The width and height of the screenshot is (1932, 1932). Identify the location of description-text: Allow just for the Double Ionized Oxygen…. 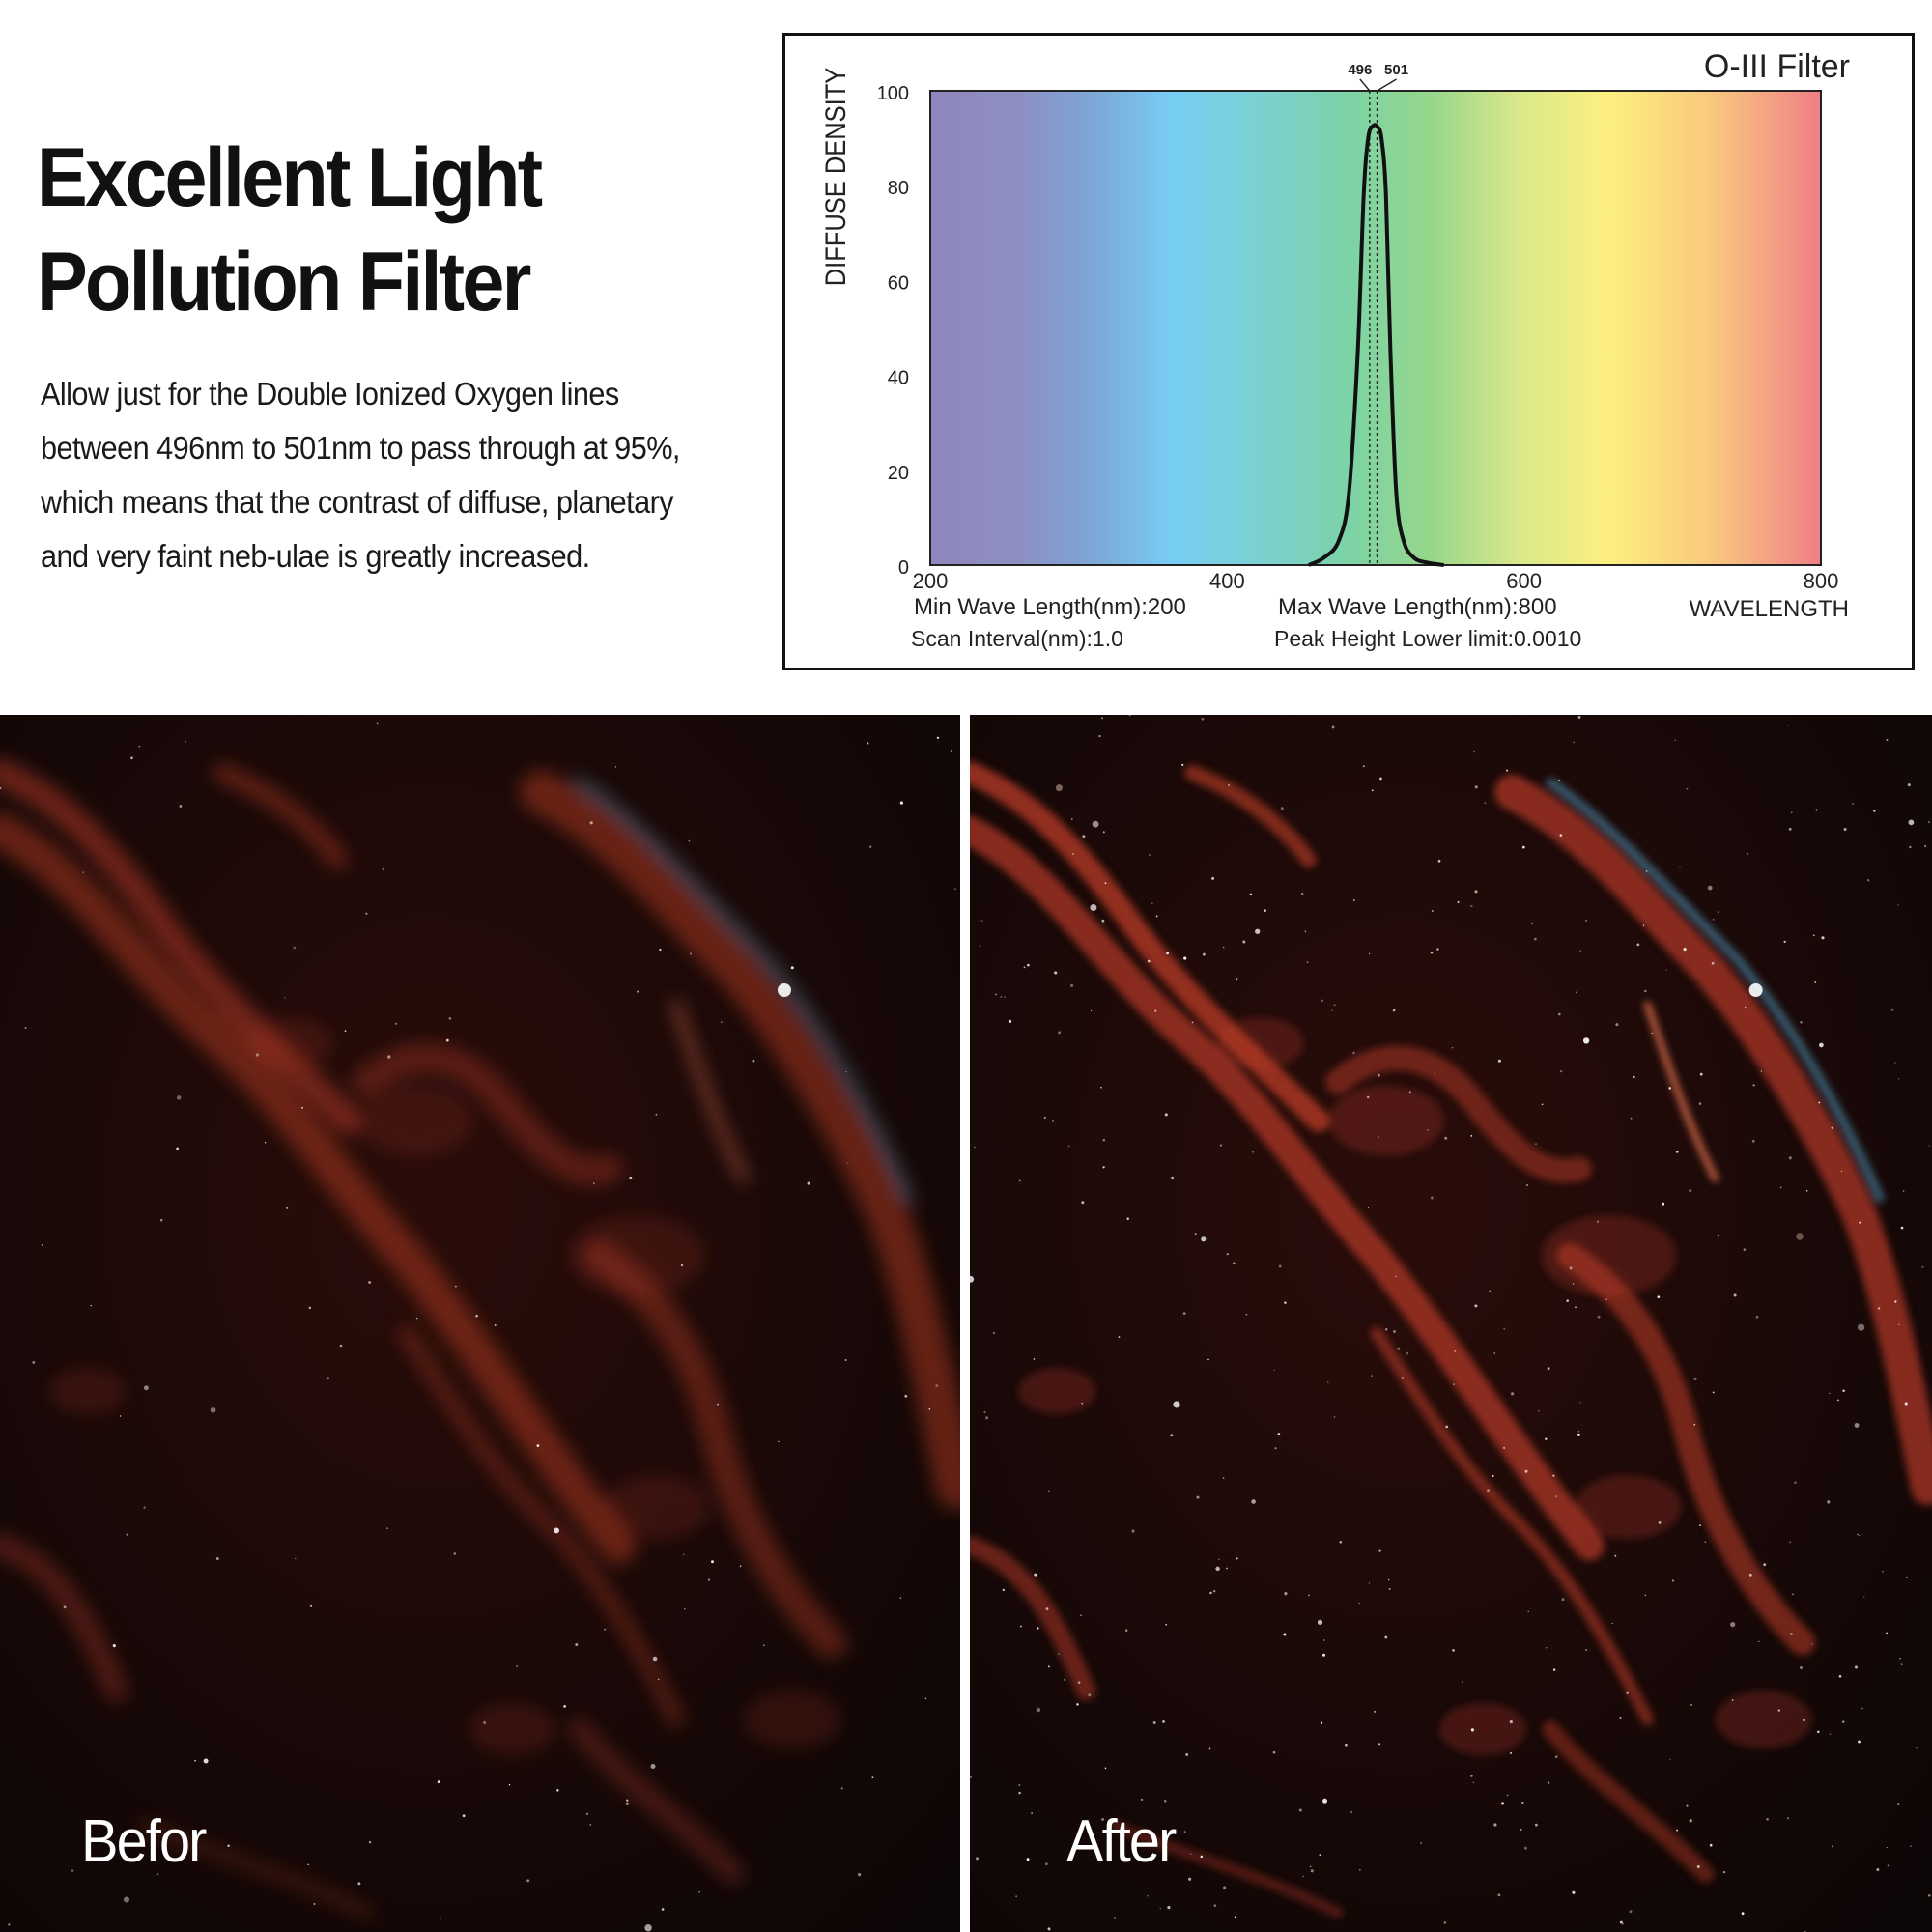
(360, 475).